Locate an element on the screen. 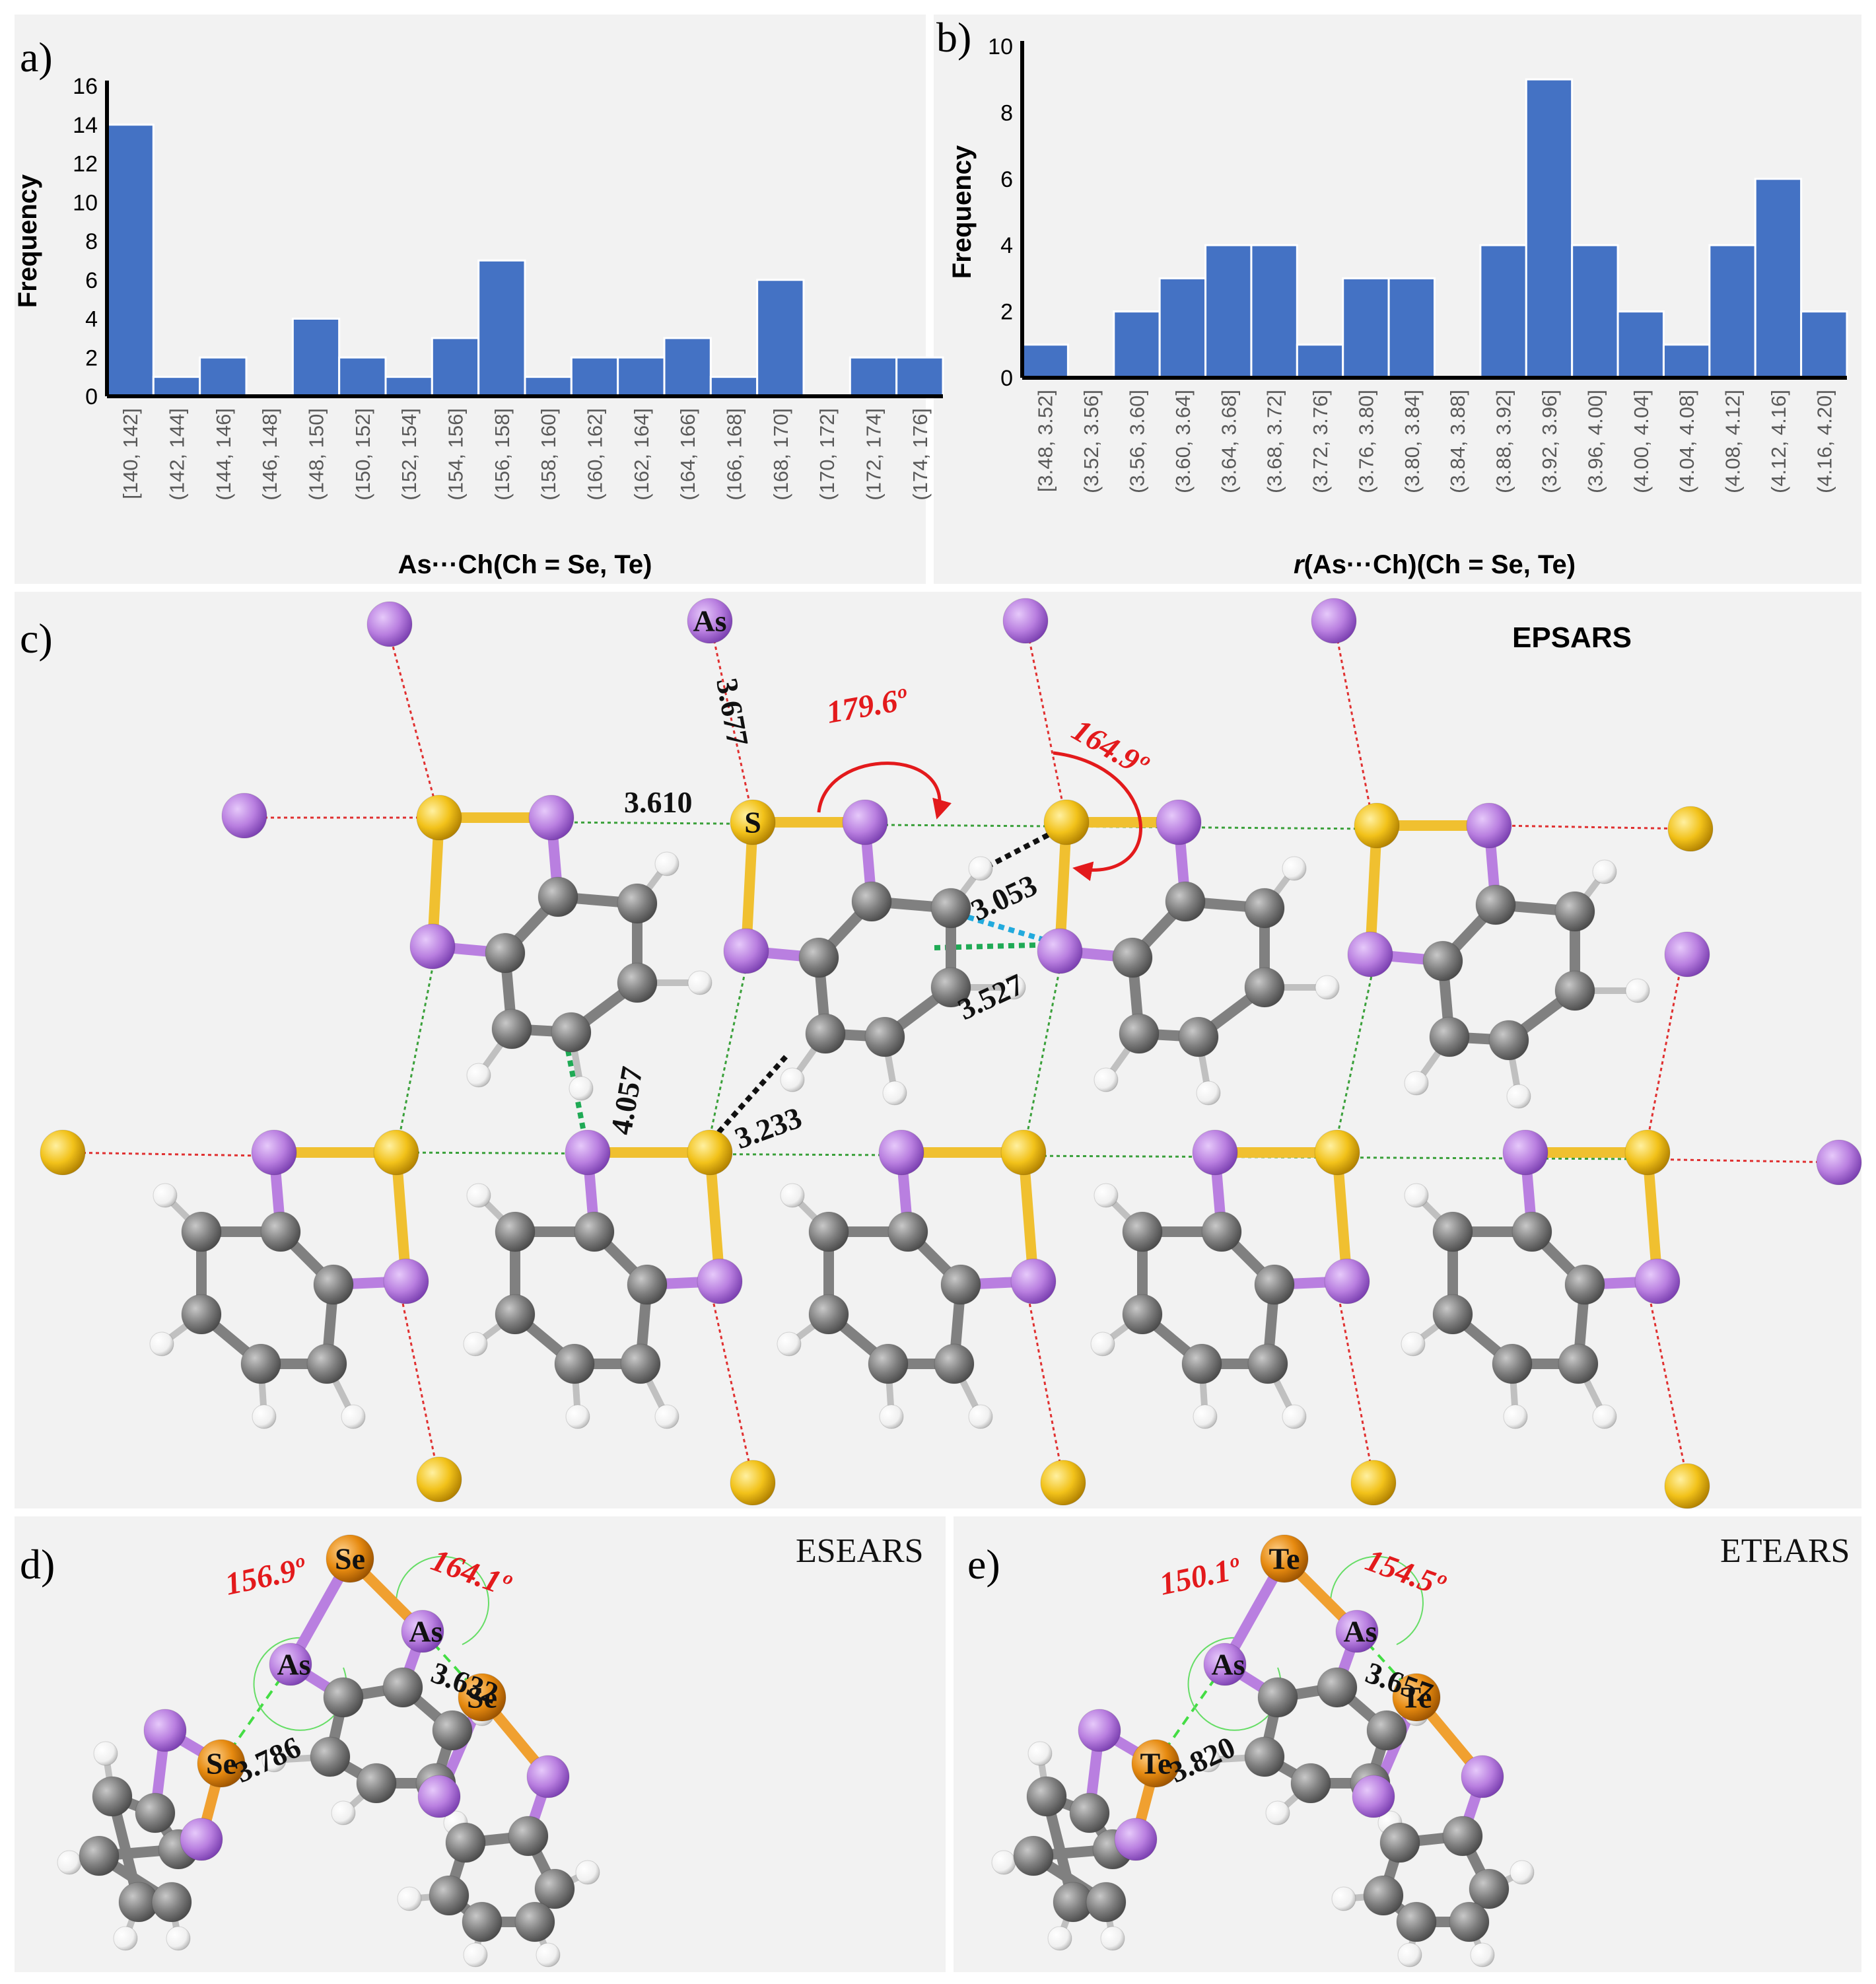  x-tick-label: (4.16, 4.20] is located at coordinates (1824, 441).